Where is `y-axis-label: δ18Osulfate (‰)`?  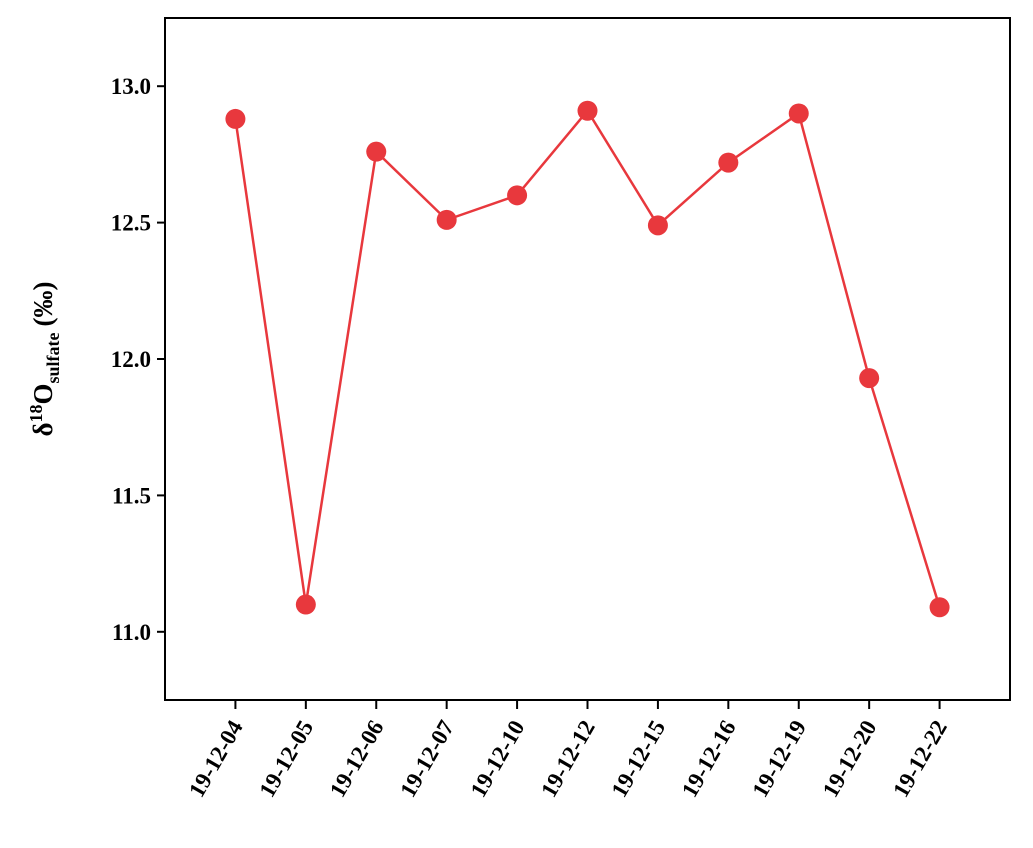
y-axis-label: δ18Osulfate (‰) is located at coordinates (44, 358).